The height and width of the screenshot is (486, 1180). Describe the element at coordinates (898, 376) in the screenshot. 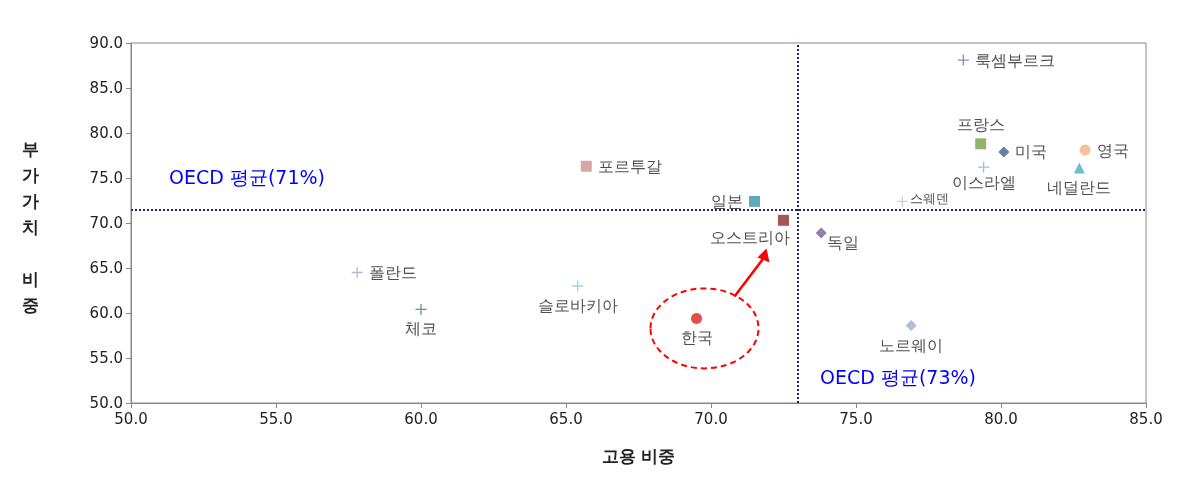

I see `ref-line-label: OECD 평균(73%)` at that location.